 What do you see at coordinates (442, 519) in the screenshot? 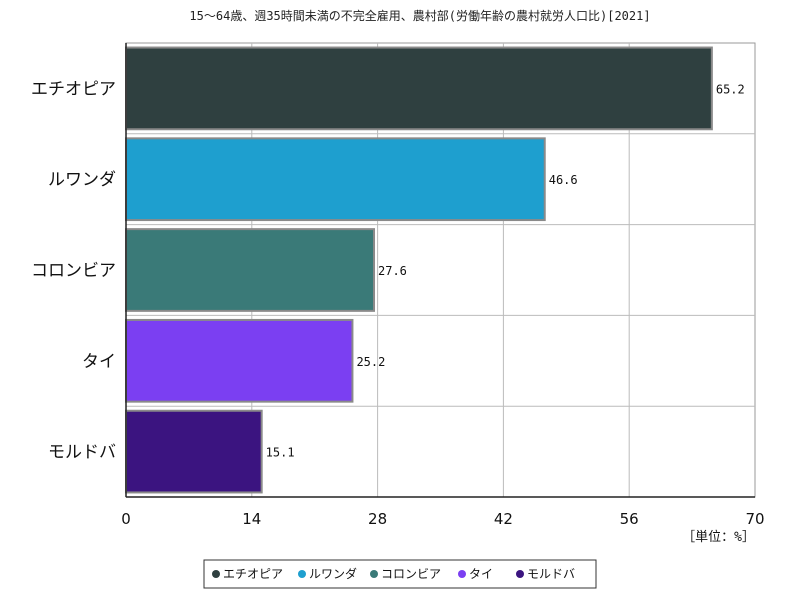
I see `tick-labels: 0 14 28 42 56 70` at bounding box center [442, 519].